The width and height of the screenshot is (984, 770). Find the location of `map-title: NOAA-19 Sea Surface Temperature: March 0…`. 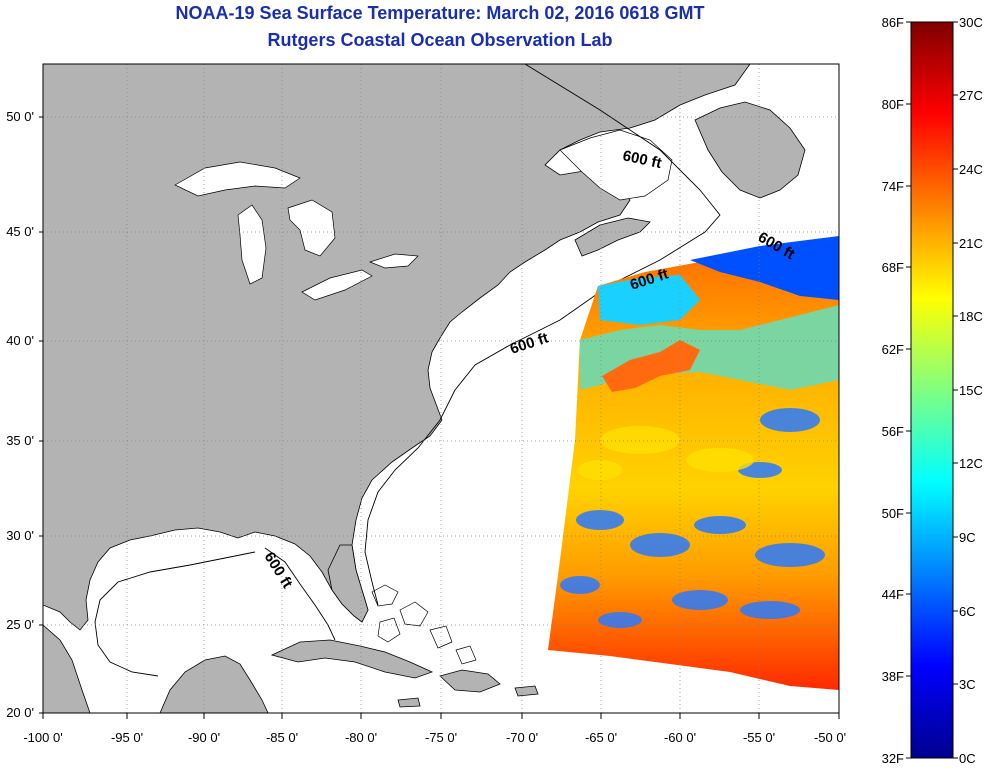

map-title: NOAA-19 Sea Surface Temperature: March 0… is located at coordinates (440, 13).